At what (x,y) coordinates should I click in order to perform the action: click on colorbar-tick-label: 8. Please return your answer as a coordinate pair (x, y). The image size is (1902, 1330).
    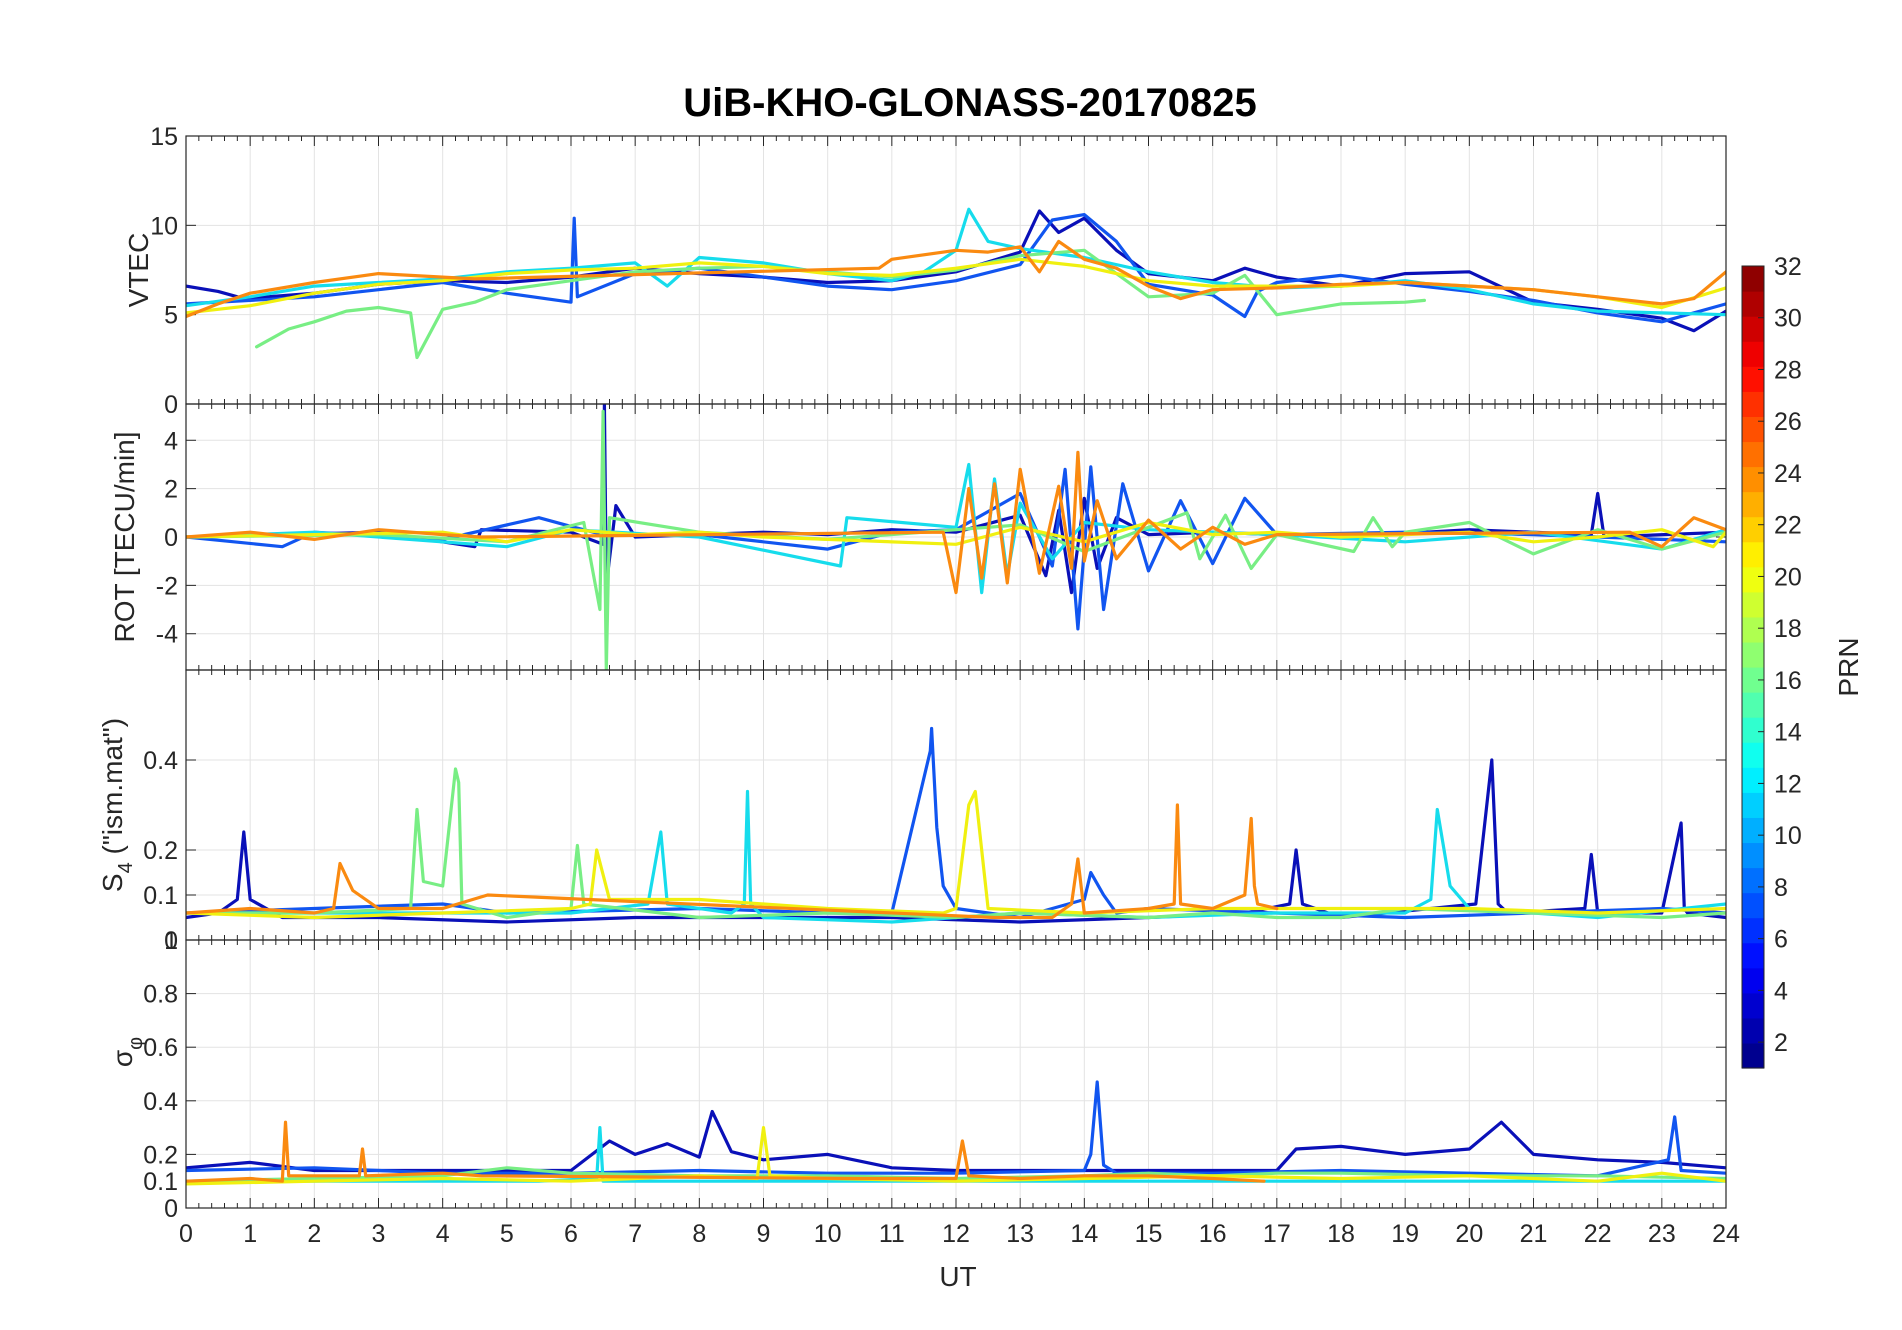
    Looking at the image, I should click on (1781, 888).